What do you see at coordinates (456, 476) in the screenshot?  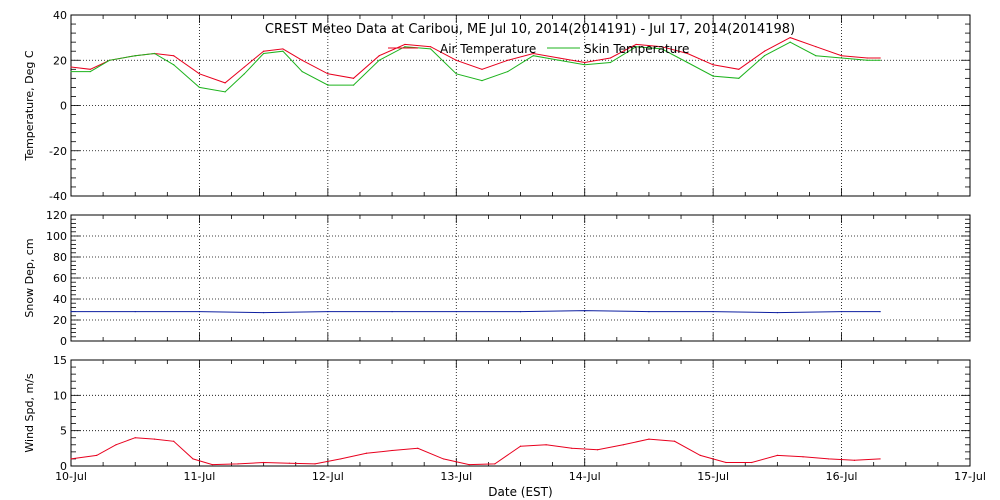 I see `x-tick-label: 13-Jul` at bounding box center [456, 476].